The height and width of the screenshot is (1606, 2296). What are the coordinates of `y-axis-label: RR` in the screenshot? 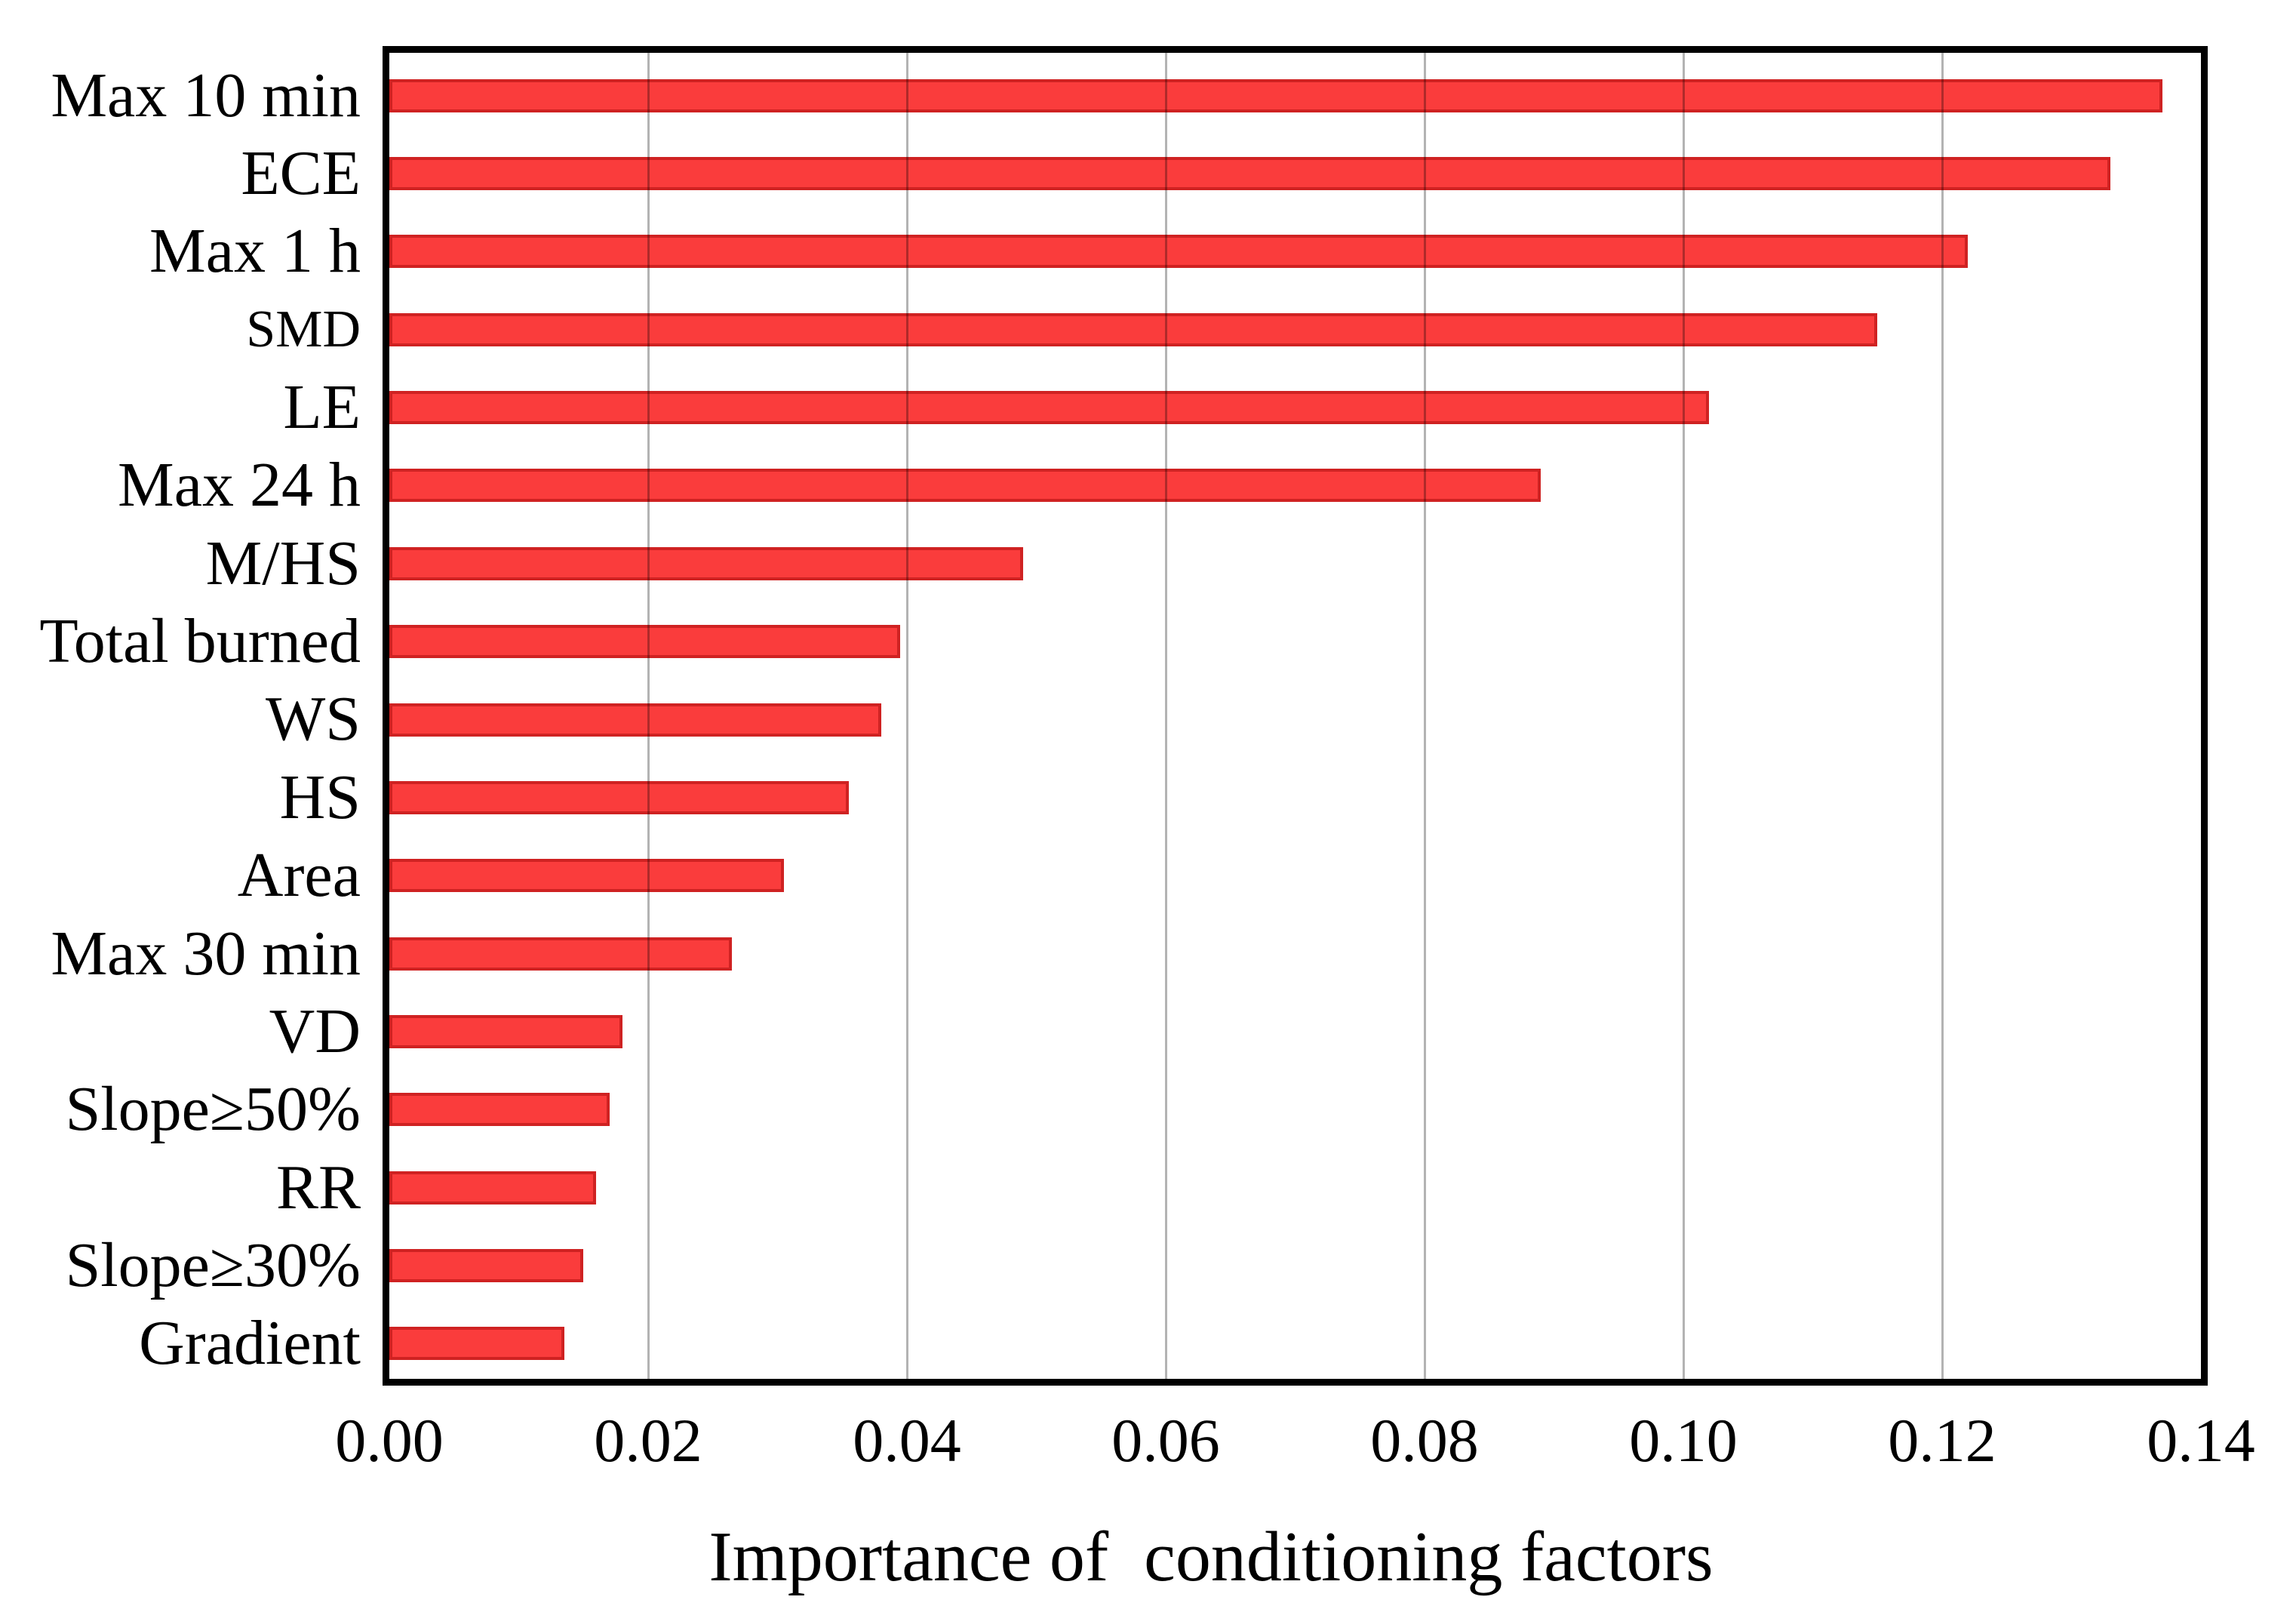 It's located at (318, 1187).